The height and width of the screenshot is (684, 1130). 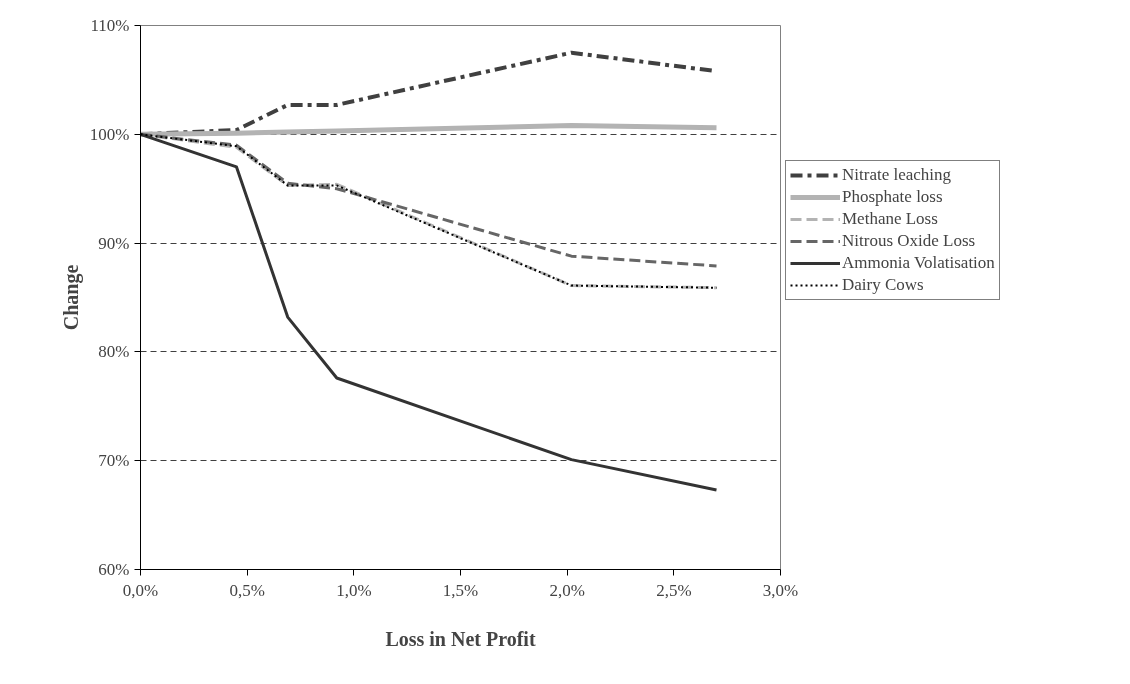 What do you see at coordinates (140, 590) in the screenshot?
I see `x-tick-label: 0,0%` at bounding box center [140, 590].